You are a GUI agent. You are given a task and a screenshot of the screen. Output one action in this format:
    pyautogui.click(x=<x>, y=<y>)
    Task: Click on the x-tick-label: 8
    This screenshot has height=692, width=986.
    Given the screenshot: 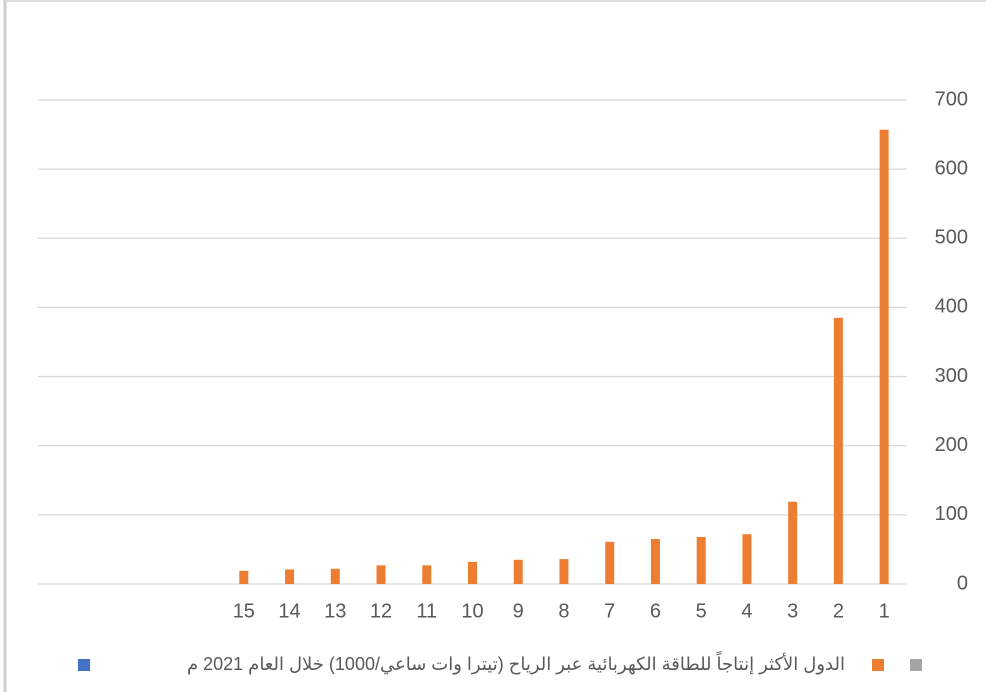 What is the action you would take?
    pyautogui.click(x=563, y=611)
    